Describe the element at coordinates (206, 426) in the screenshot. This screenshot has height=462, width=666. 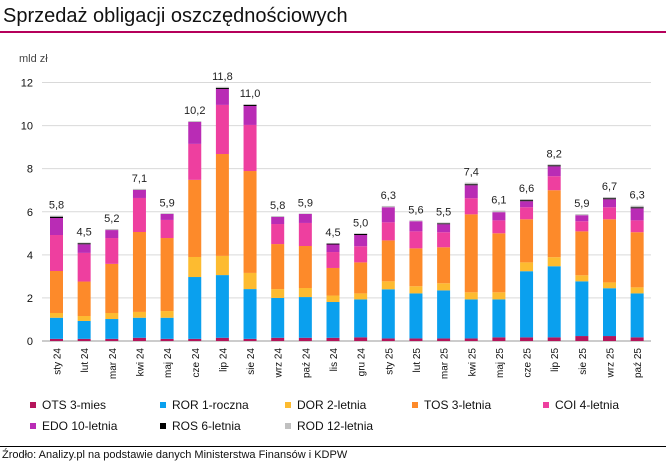
I see `legend-label: ROS 6-letnia` at that location.